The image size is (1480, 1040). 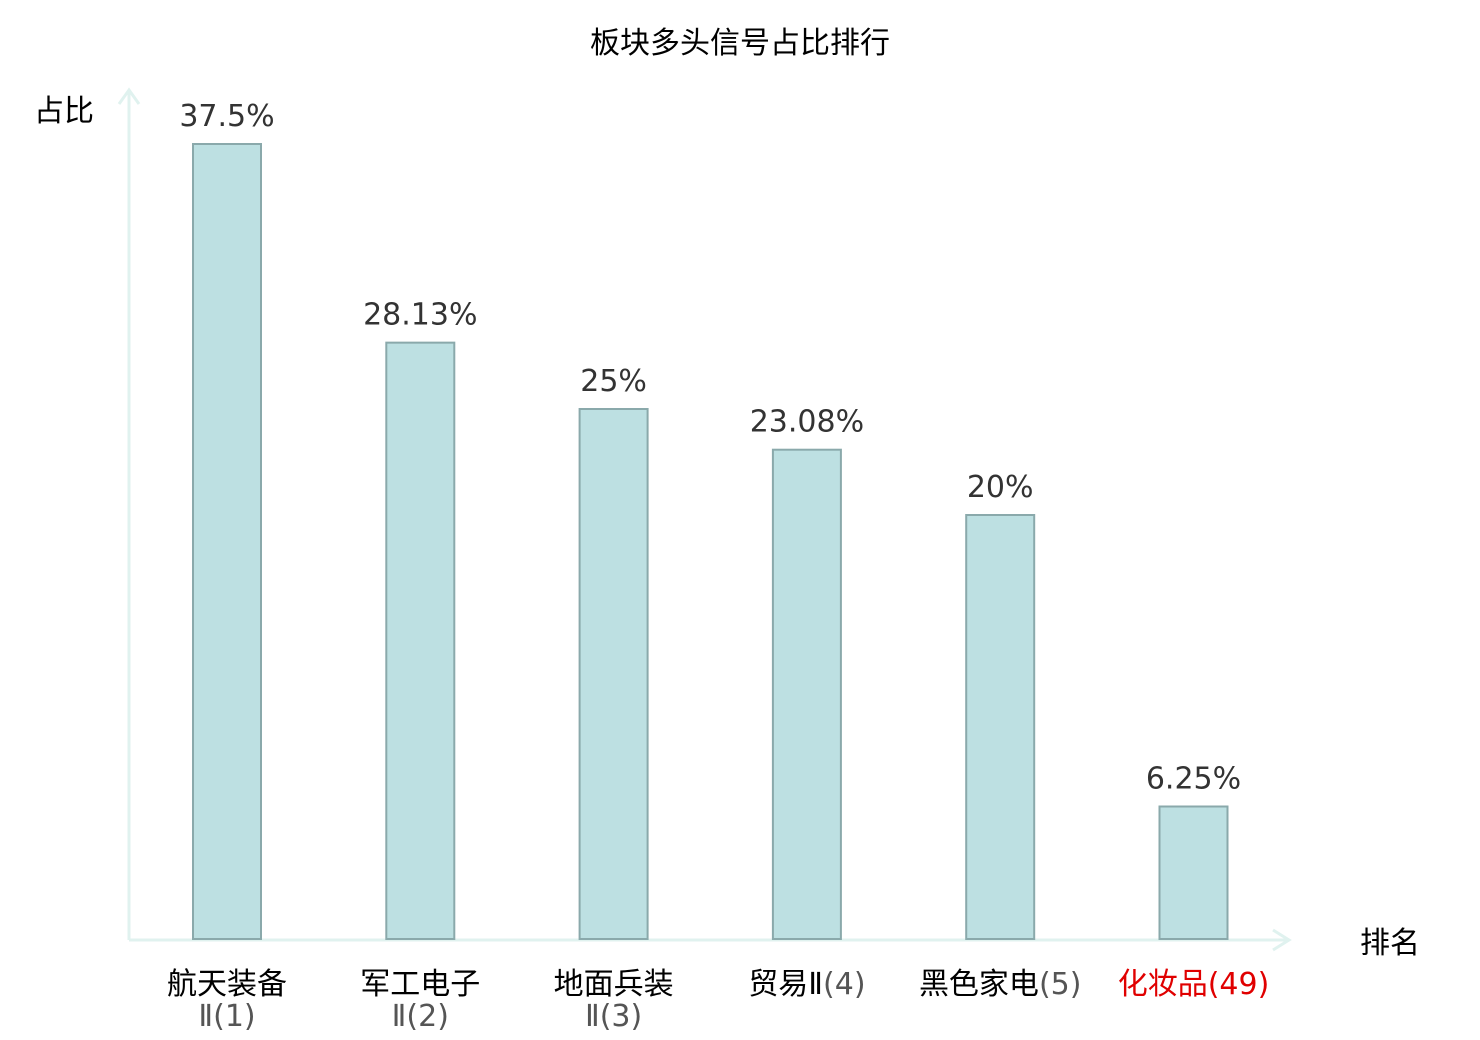 I want to click on x-tick-sublabel-3: Ⅱ(3), so click(x=613, y=1016).